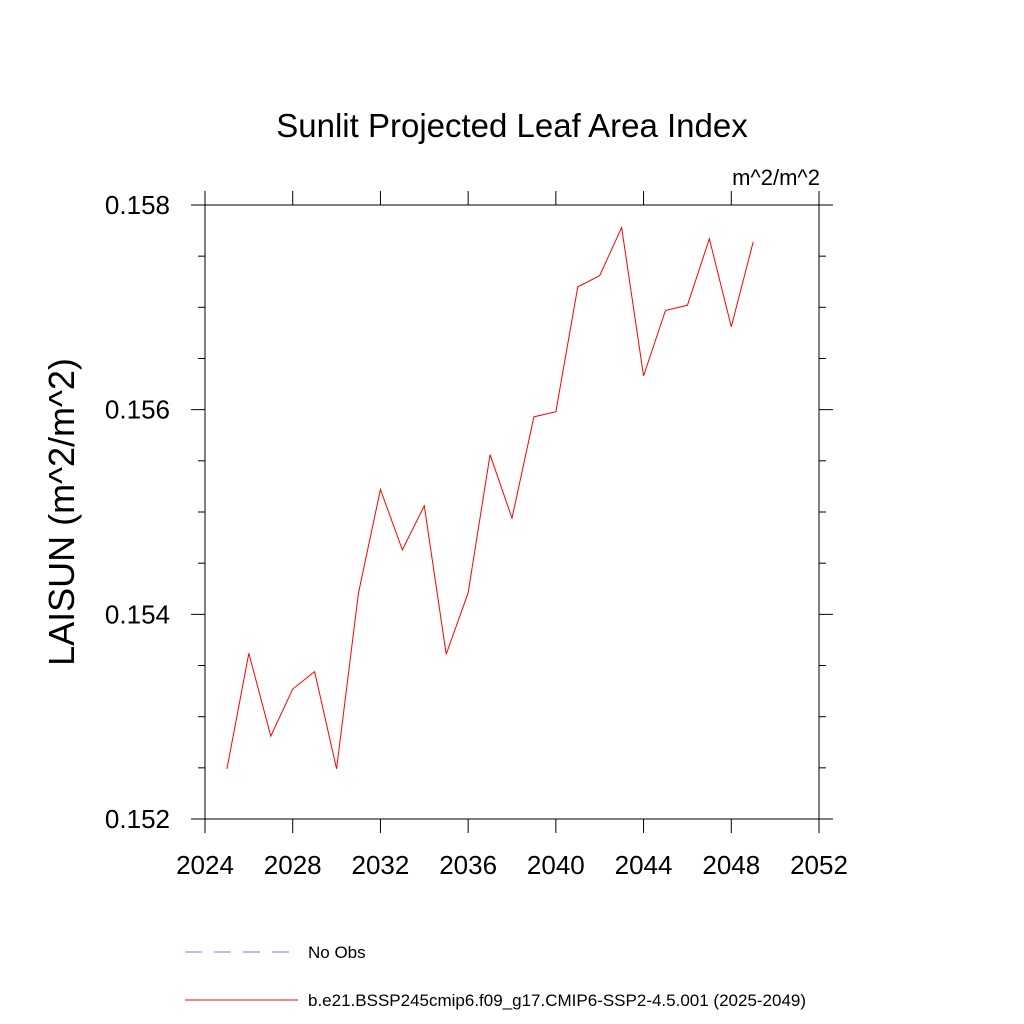  What do you see at coordinates (644, 865) in the screenshot?
I see `x-tick-label: 2044` at bounding box center [644, 865].